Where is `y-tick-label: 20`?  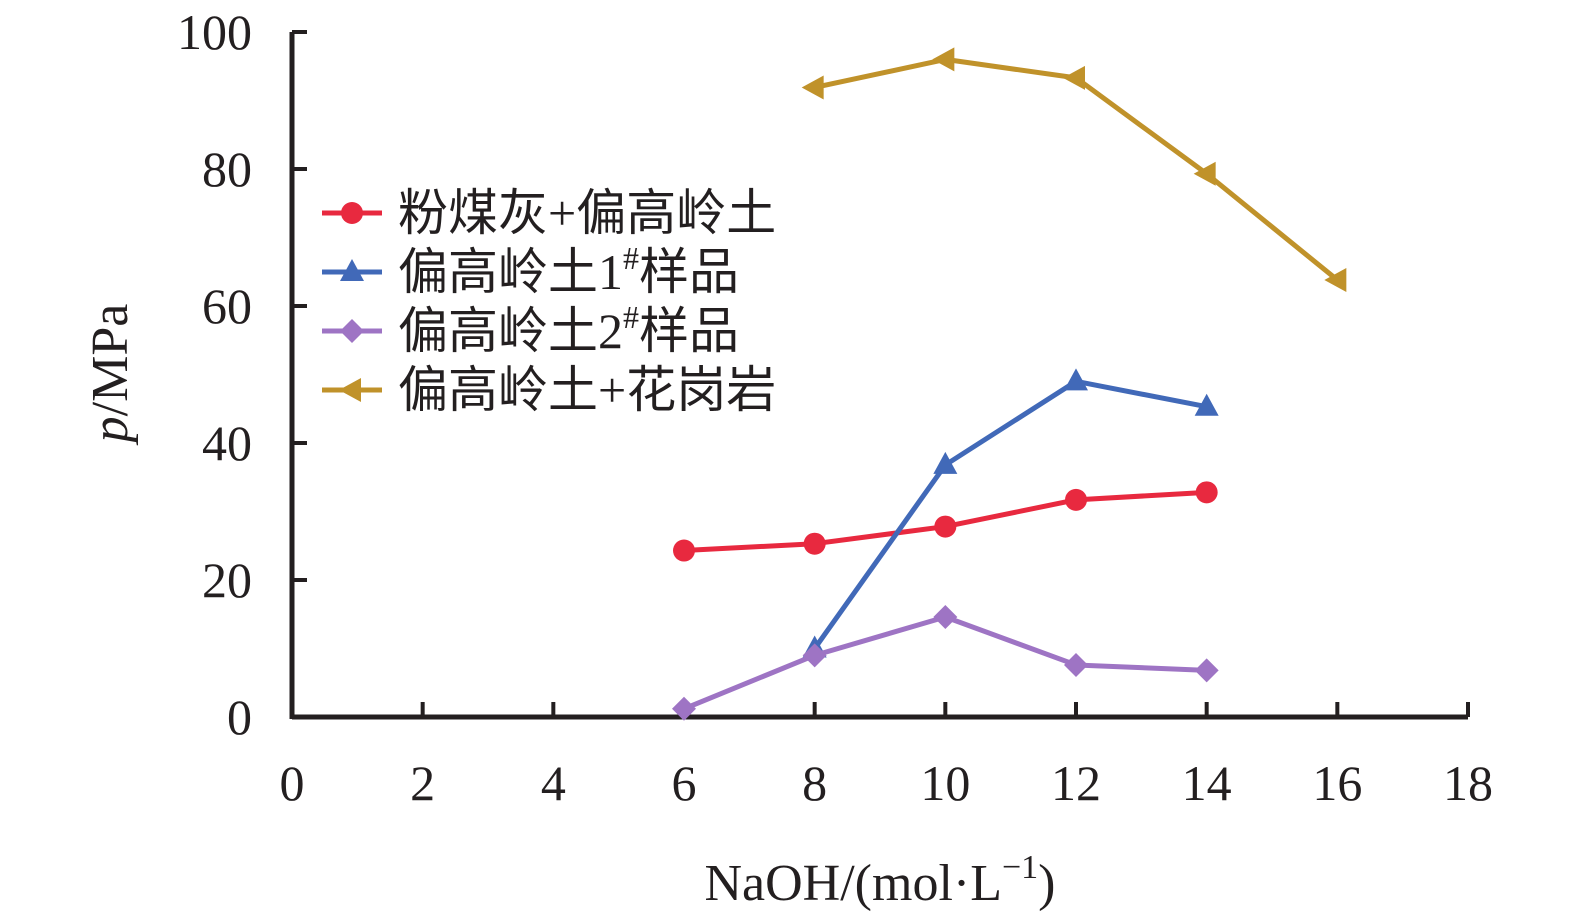 y-tick-label: 20 is located at coordinates (227, 580).